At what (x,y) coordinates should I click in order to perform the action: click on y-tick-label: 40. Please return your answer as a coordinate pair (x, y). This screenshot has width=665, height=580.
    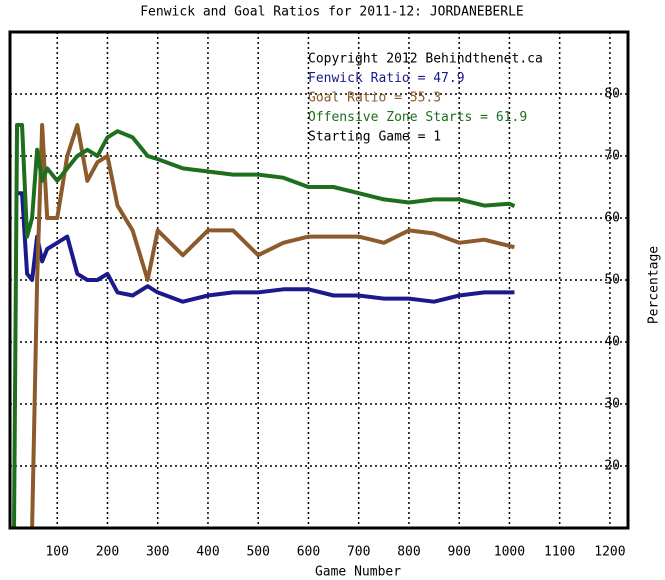
    Looking at the image, I should click on (612, 342).